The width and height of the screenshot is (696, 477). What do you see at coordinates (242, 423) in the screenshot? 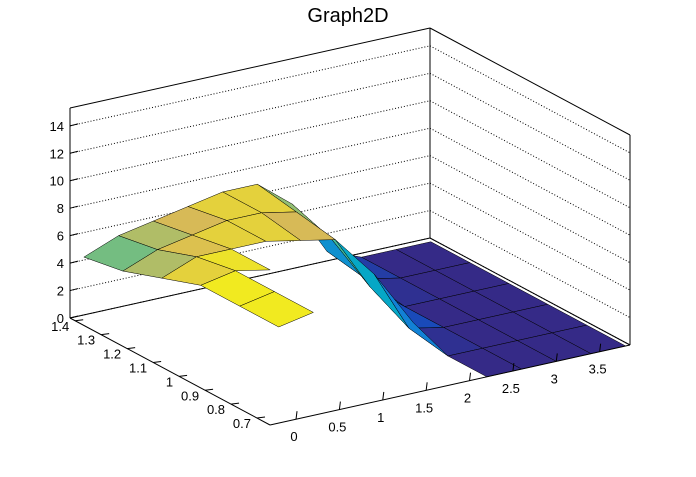
I see `y-tick-label: 0.7` at bounding box center [242, 423].